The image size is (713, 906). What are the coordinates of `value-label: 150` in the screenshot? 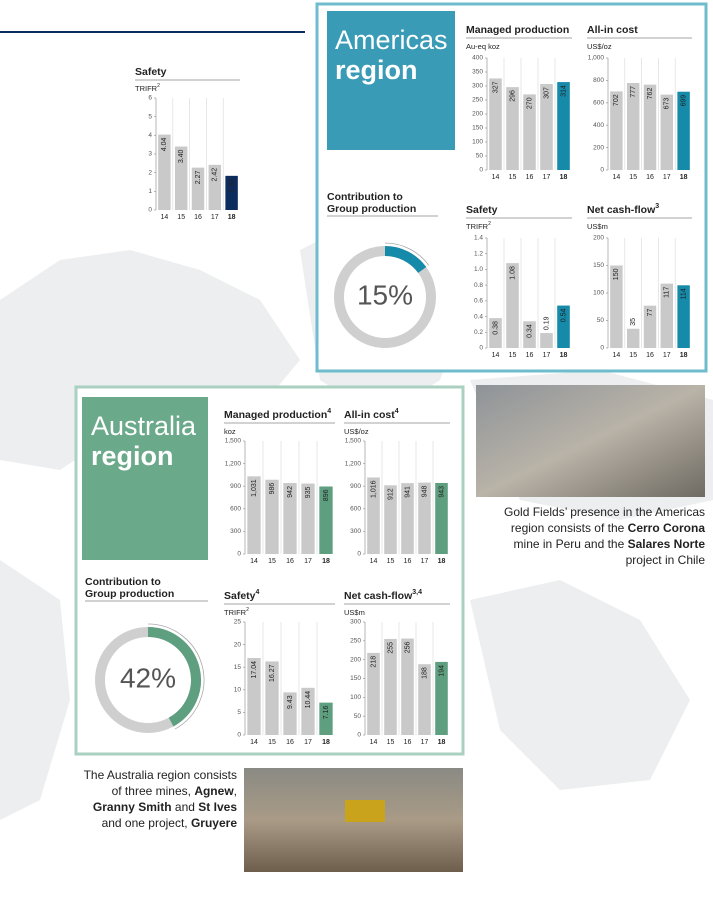 It's located at (616, 274).